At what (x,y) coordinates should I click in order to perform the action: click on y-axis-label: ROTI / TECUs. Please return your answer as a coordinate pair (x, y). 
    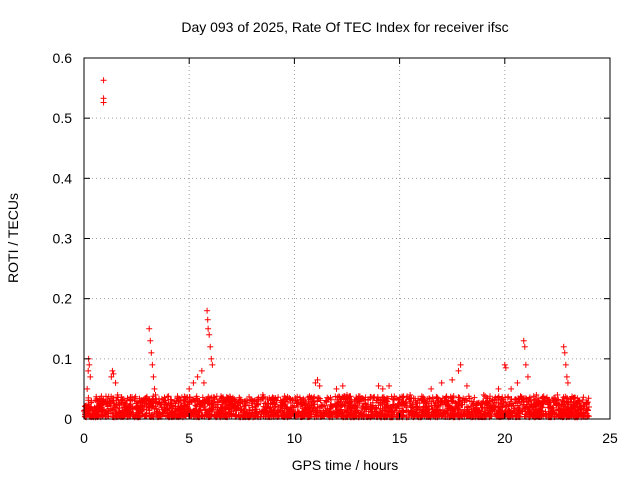
    Looking at the image, I should click on (13, 238).